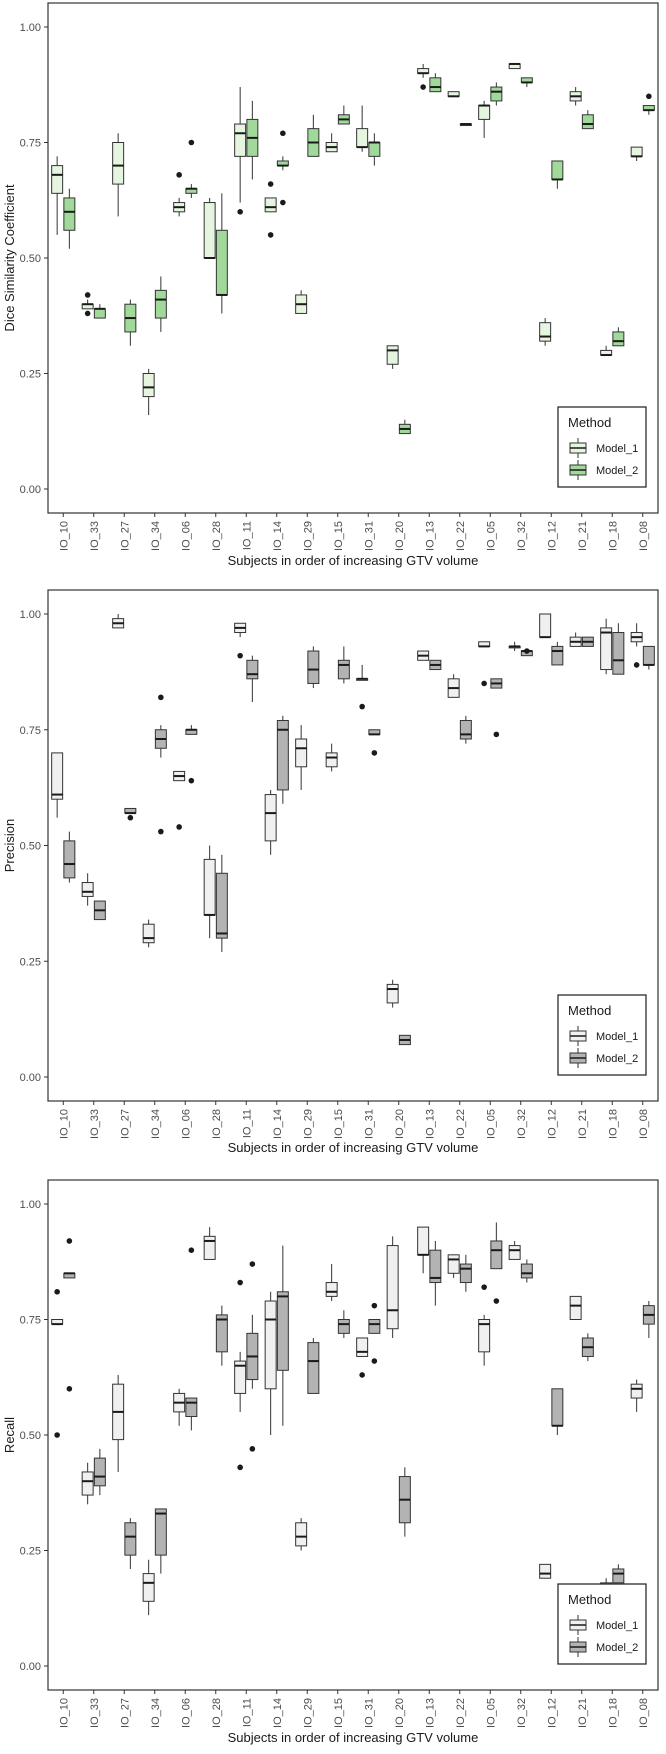 This screenshot has height=1754, width=666. Describe the element at coordinates (30, 1321) in the screenshot. I see `y-tick-label: 0.75` at that location.